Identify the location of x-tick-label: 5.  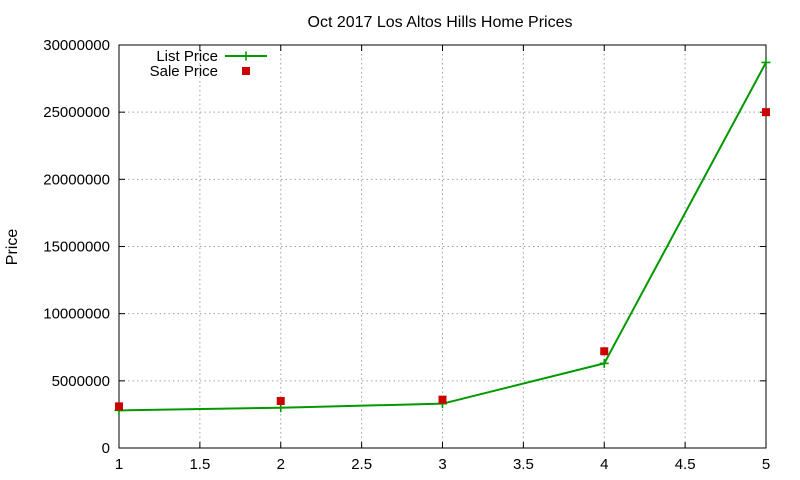
(766, 464).